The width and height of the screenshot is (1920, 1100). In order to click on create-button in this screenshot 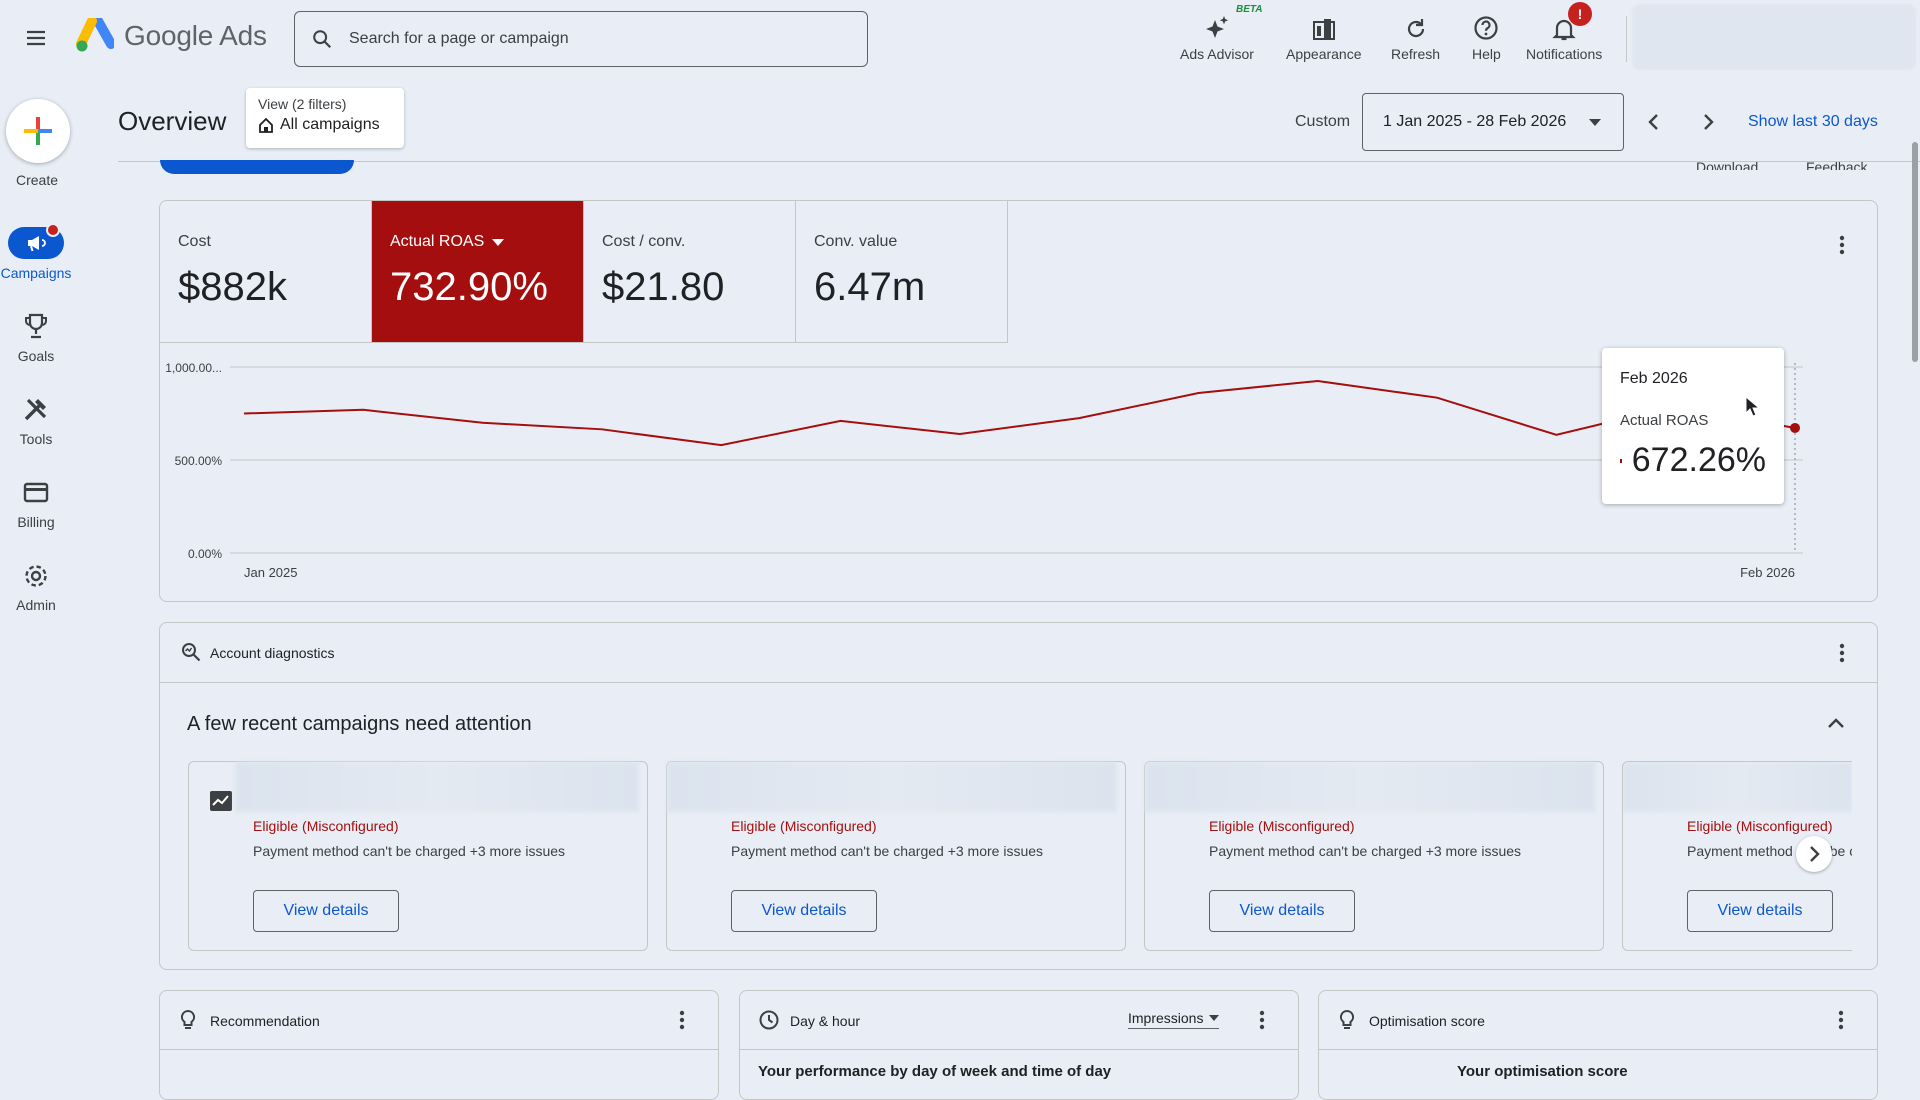, I will do `click(38, 131)`.